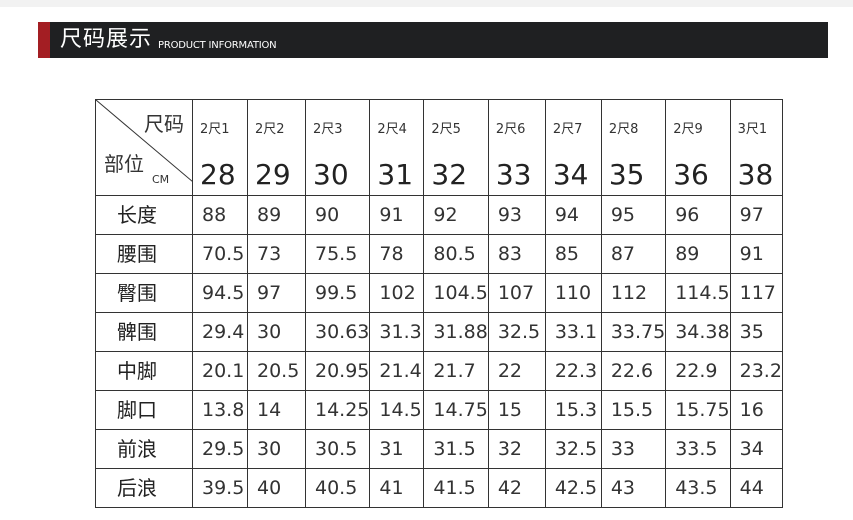 This screenshot has width=853, height=520. I want to click on table-cell: 21.4, so click(397, 371).